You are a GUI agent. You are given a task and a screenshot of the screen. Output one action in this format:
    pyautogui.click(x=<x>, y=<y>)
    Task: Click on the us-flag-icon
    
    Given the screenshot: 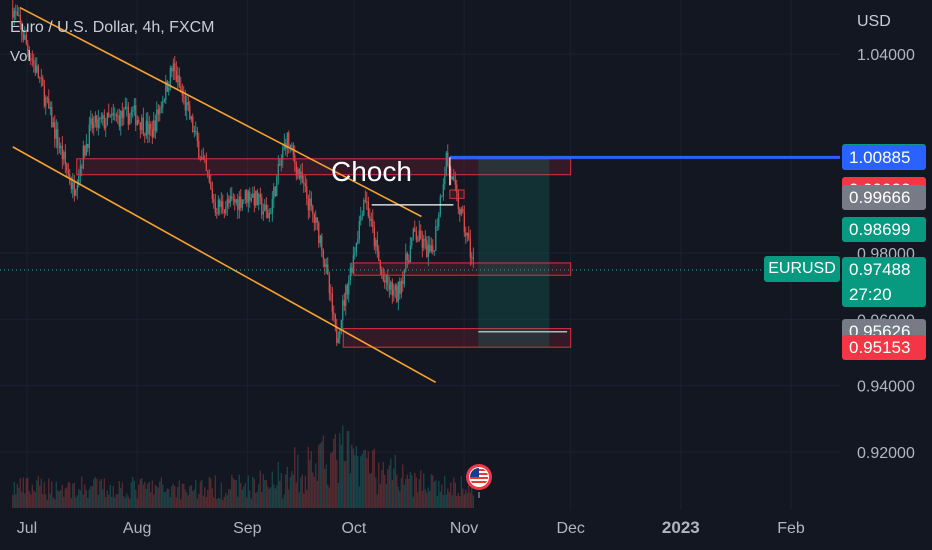 What is the action you would take?
    pyautogui.click(x=479, y=480)
    